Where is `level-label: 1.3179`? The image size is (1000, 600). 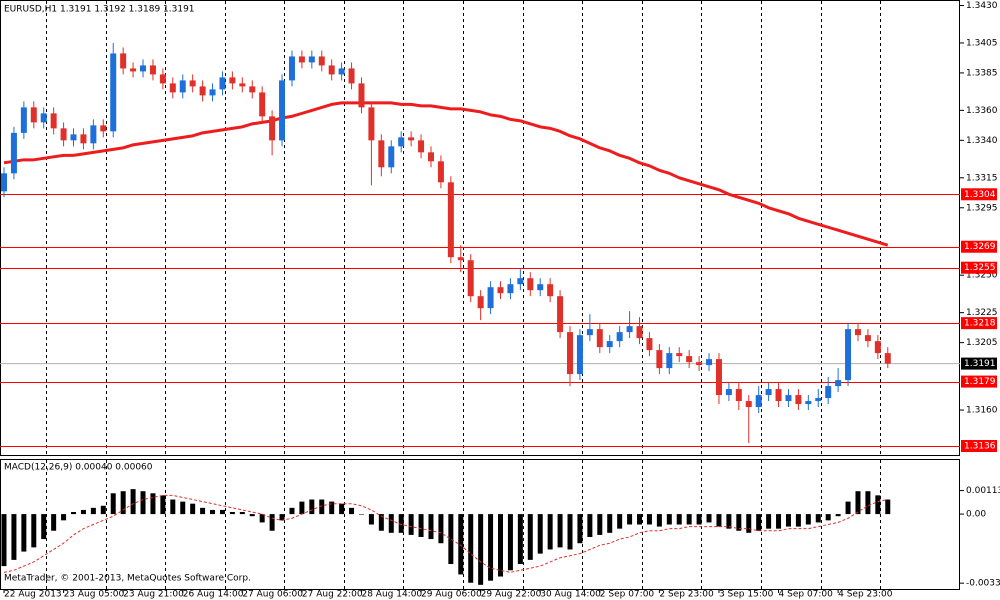 level-label: 1.3179 is located at coordinates (980, 382).